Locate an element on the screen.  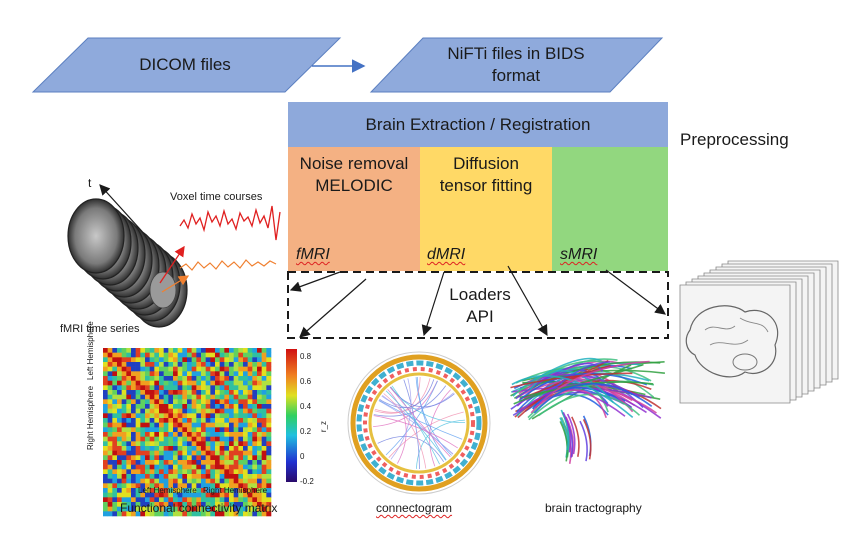
matrix-colorbar is located at coordinates (291, 415).